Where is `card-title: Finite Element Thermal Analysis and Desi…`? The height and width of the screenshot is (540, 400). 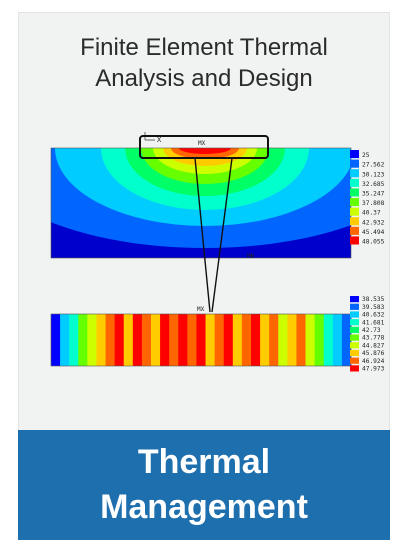 card-title: Finite Element Thermal Analysis and Desi… is located at coordinates (204, 63).